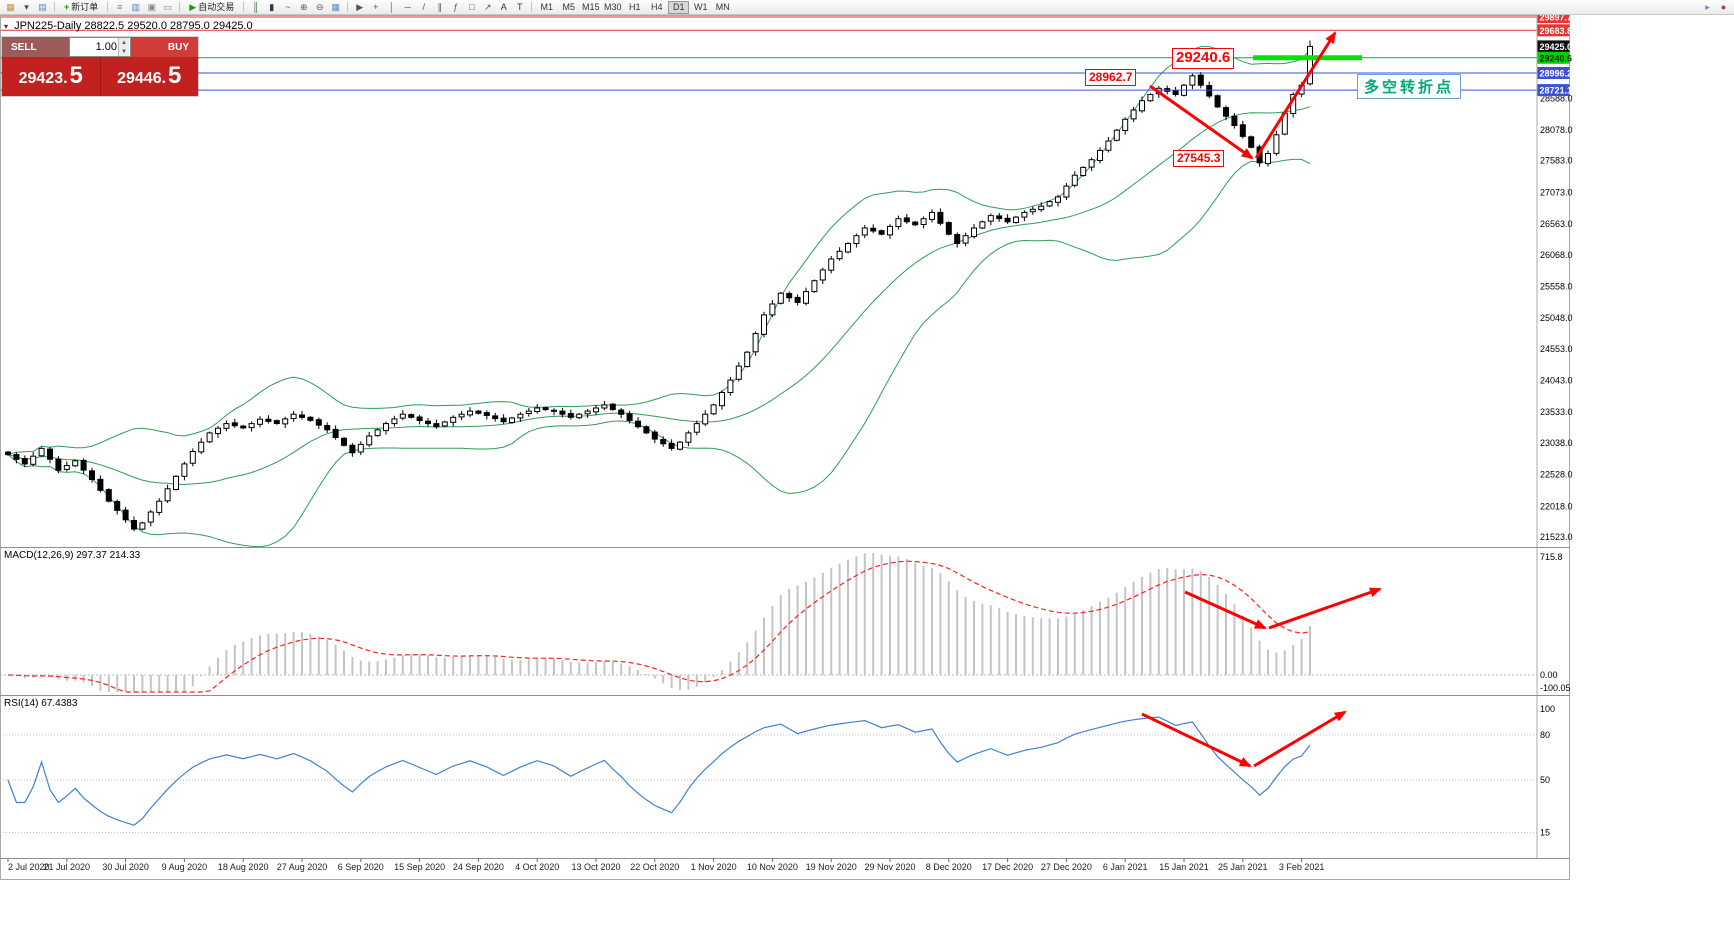 The height and width of the screenshot is (937, 1734). What do you see at coordinates (546, 7) in the screenshot?
I see `timeframe-m1: M1` at bounding box center [546, 7].